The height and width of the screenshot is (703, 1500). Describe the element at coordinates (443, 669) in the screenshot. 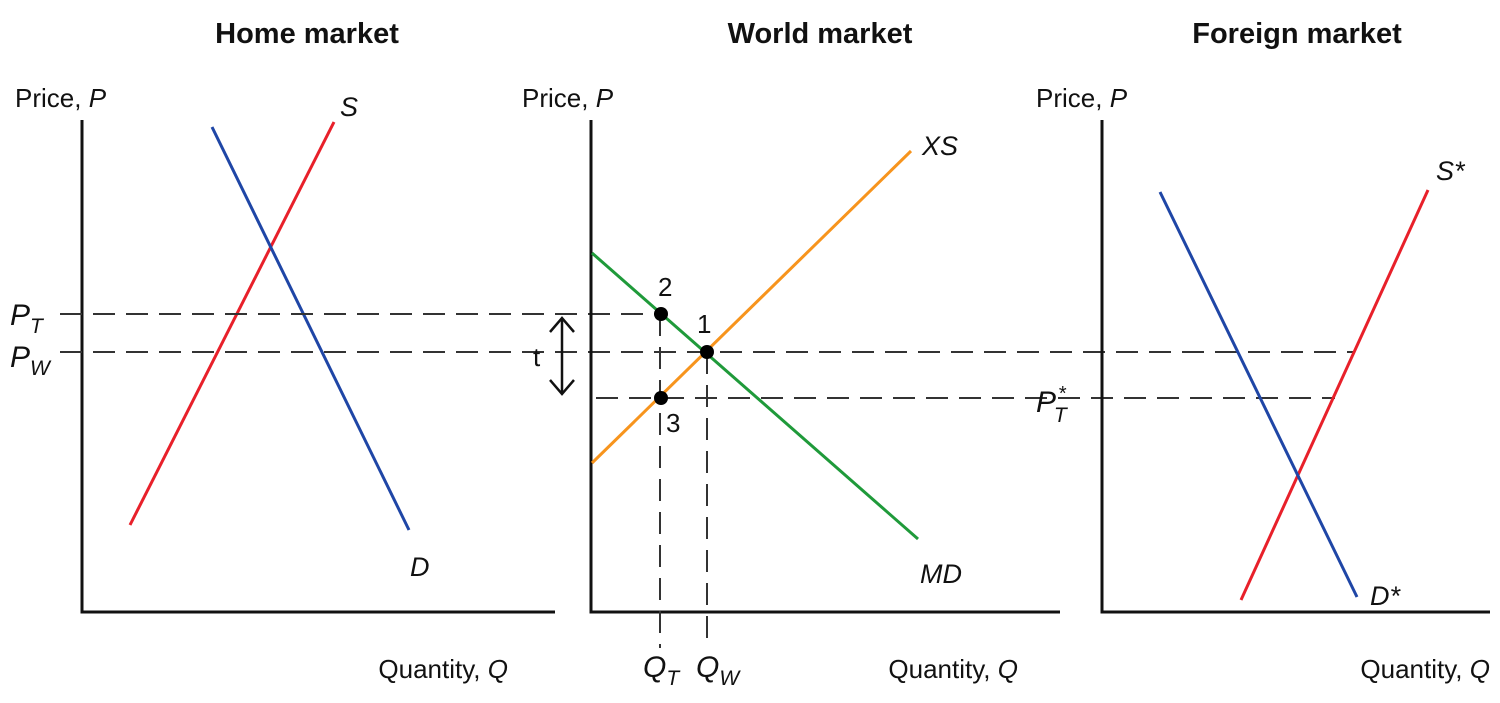

I see `home-quantity-axis-label: Quantity, Q` at that location.